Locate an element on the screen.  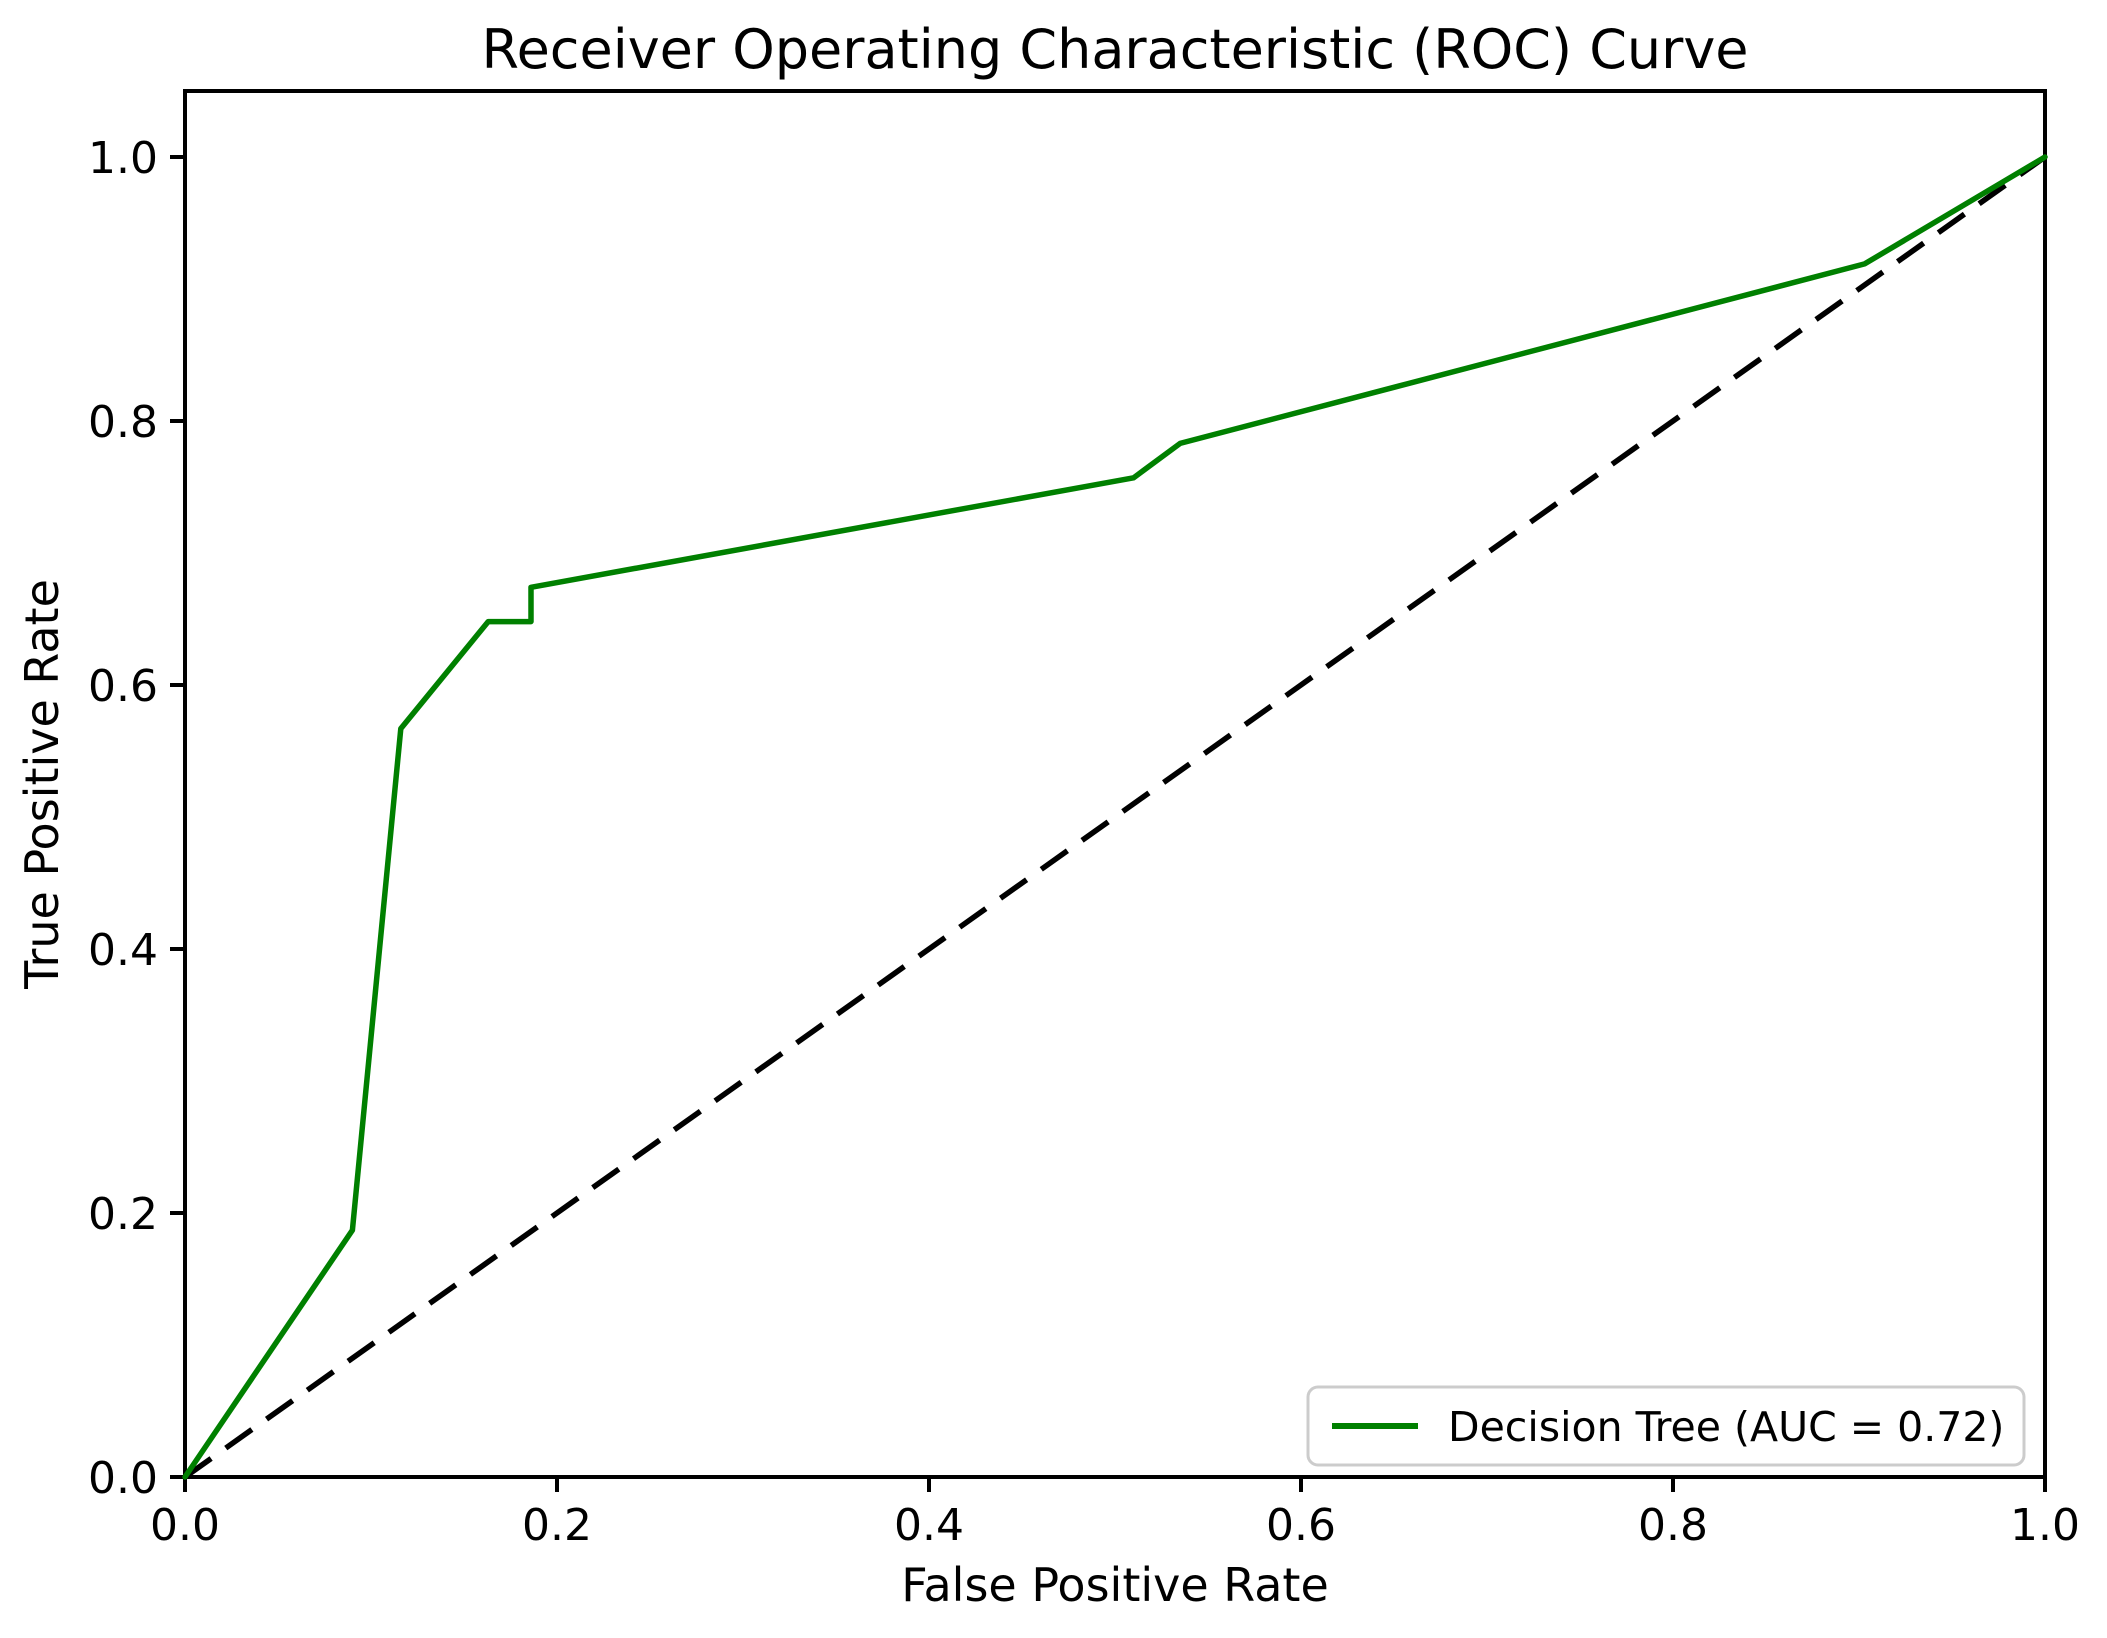
legend-box is located at coordinates (1666, 1426).